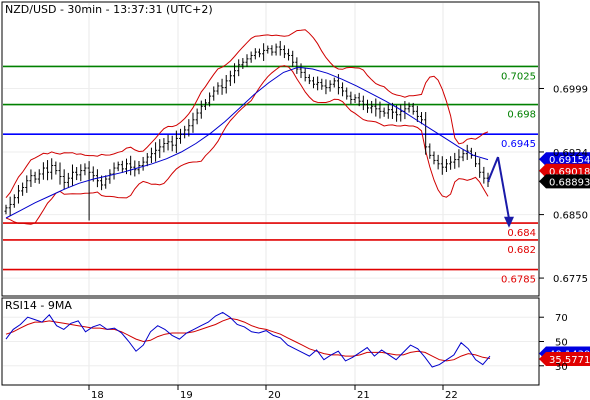 Image resolution: width=590 pixels, height=400 pixels. I want to click on rsi-line, so click(248, 339).